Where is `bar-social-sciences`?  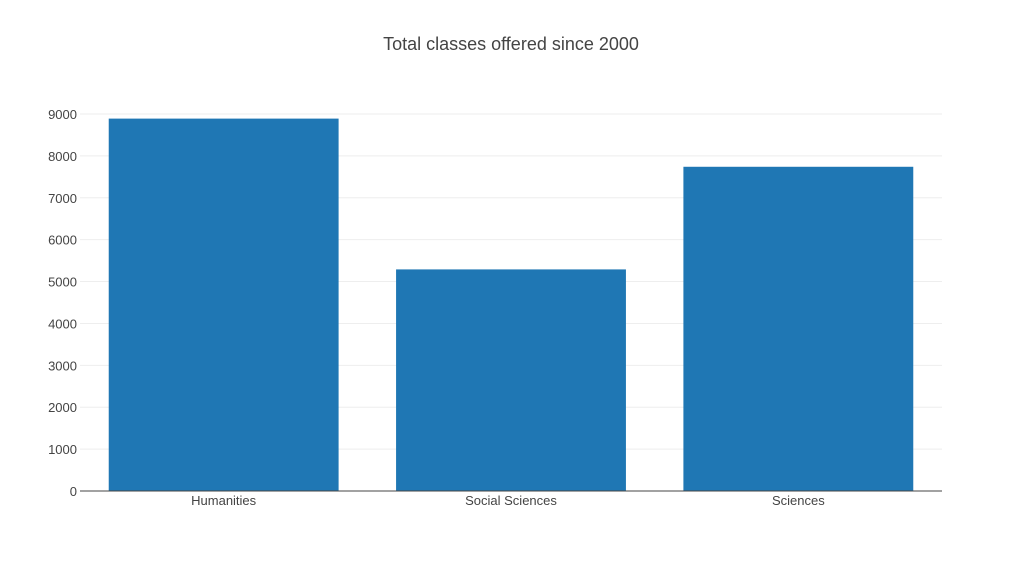
bar-social-sciences is located at coordinates (511, 380).